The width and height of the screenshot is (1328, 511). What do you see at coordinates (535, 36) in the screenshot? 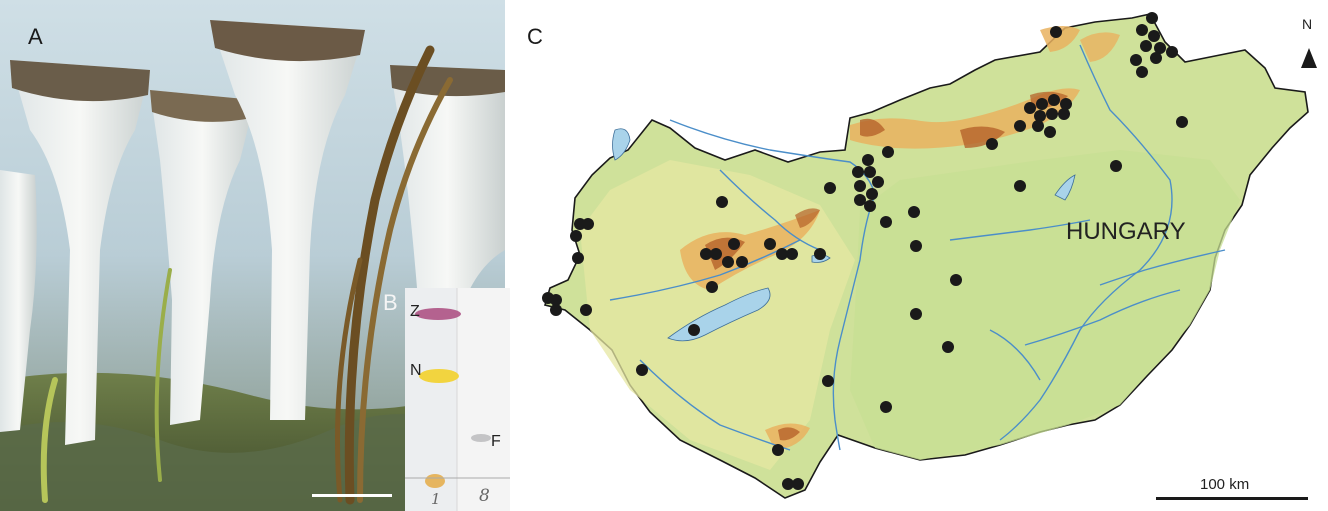
I see `panel-c-label: C` at bounding box center [535, 36].